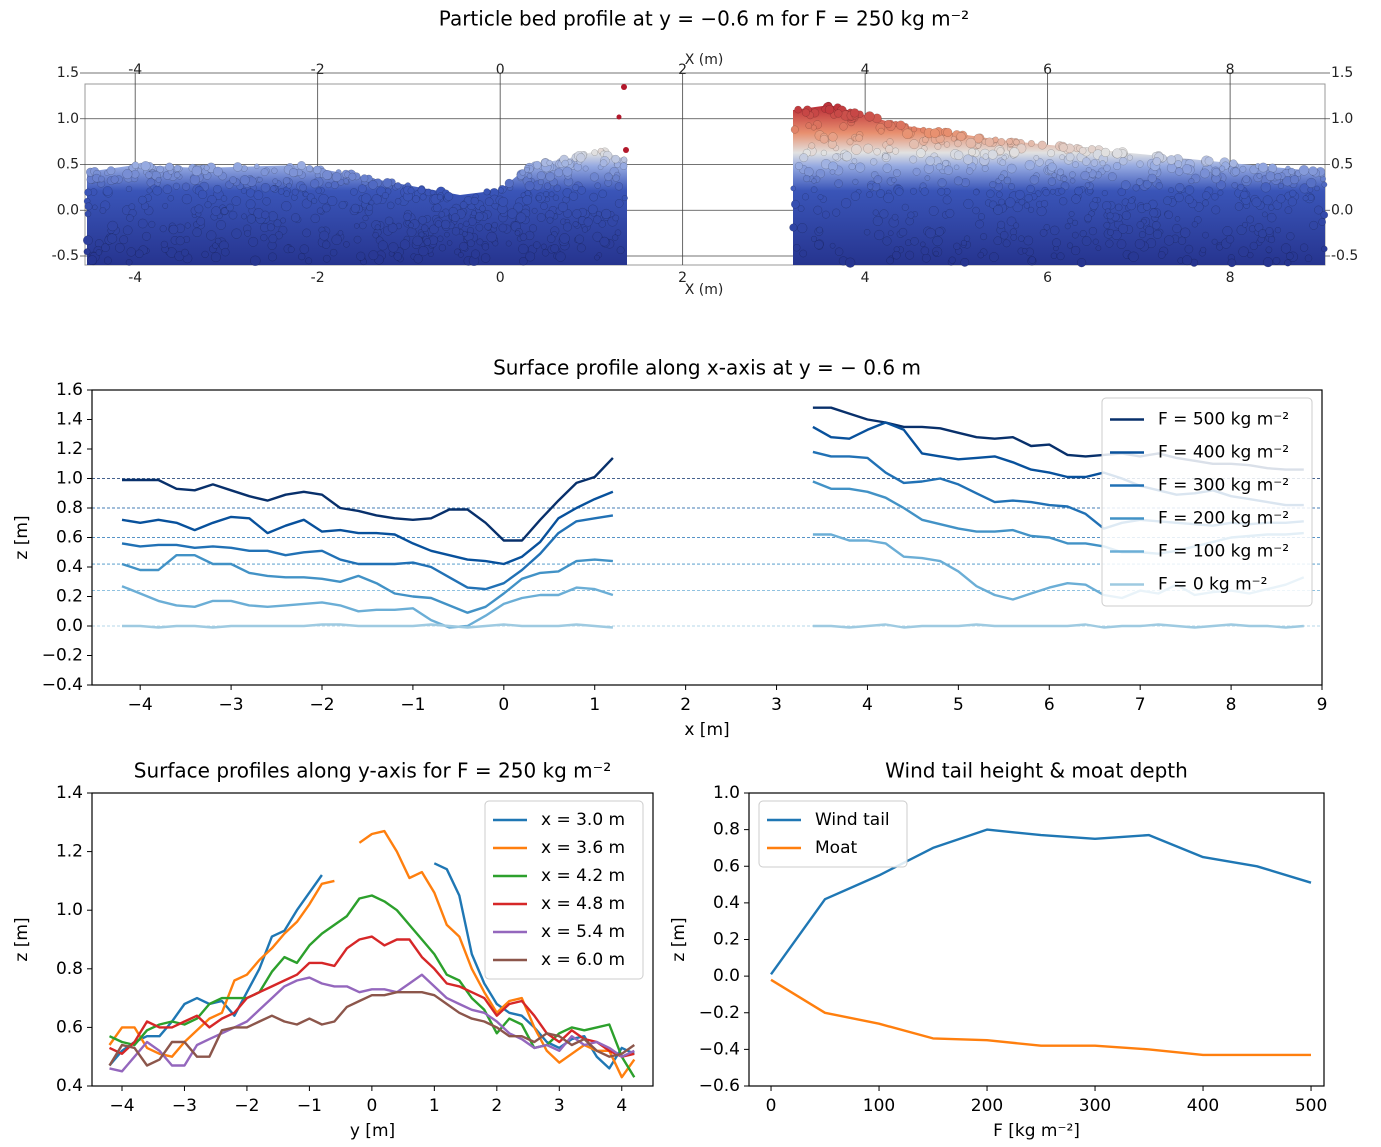  What do you see at coordinates (583, 820) in the screenshot?
I see `legend-label: x = 3.0 m` at bounding box center [583, 820].